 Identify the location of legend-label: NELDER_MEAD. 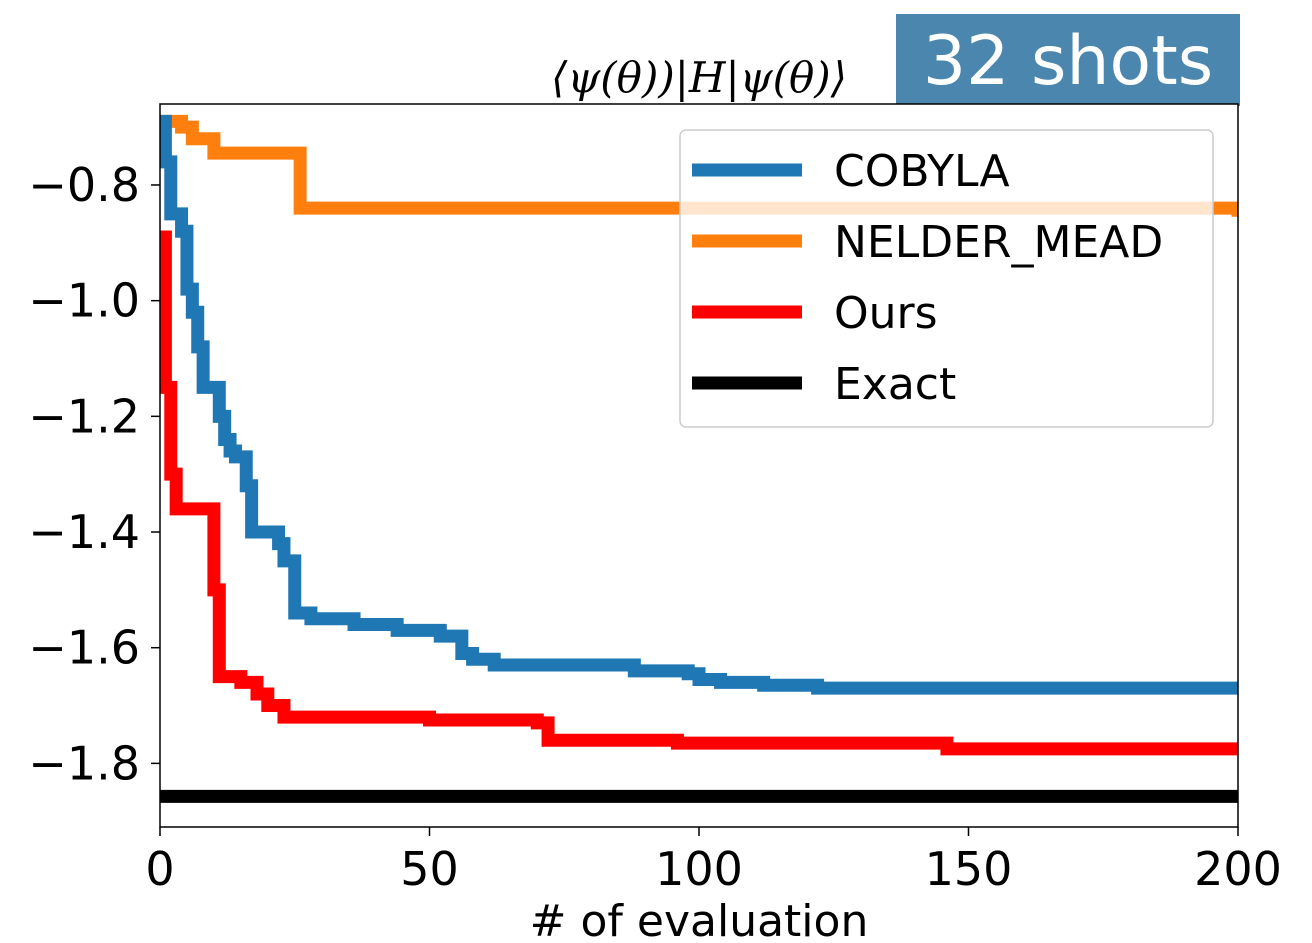
(998, 242).